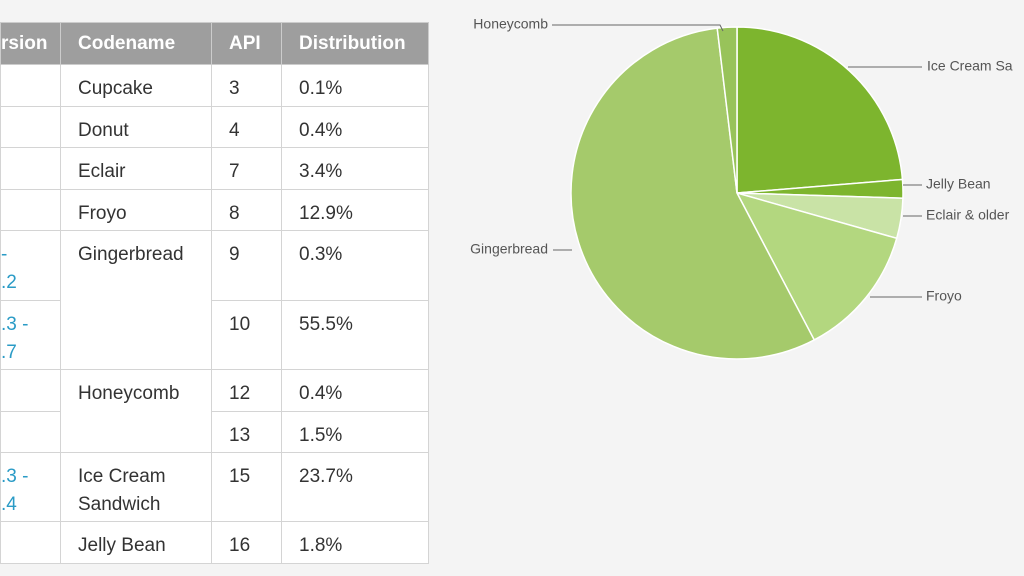  I want to click on cell: Cupcake, so click(136, 85).